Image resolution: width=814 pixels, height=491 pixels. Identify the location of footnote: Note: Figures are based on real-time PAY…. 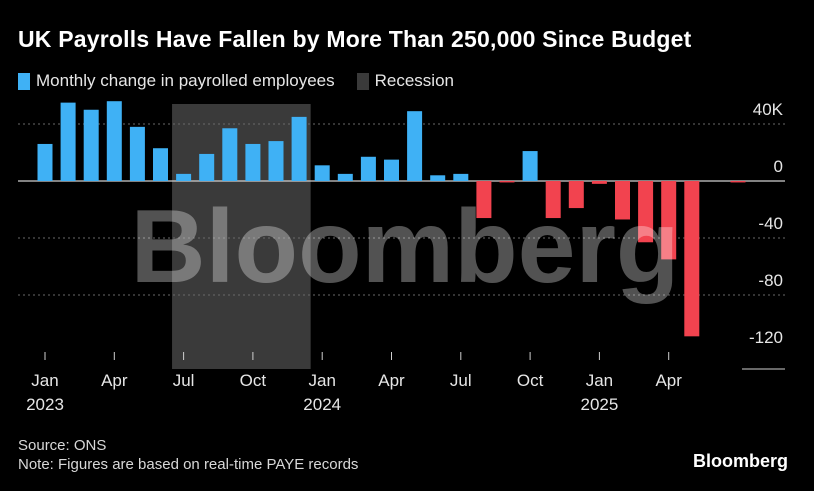
(188, 464).